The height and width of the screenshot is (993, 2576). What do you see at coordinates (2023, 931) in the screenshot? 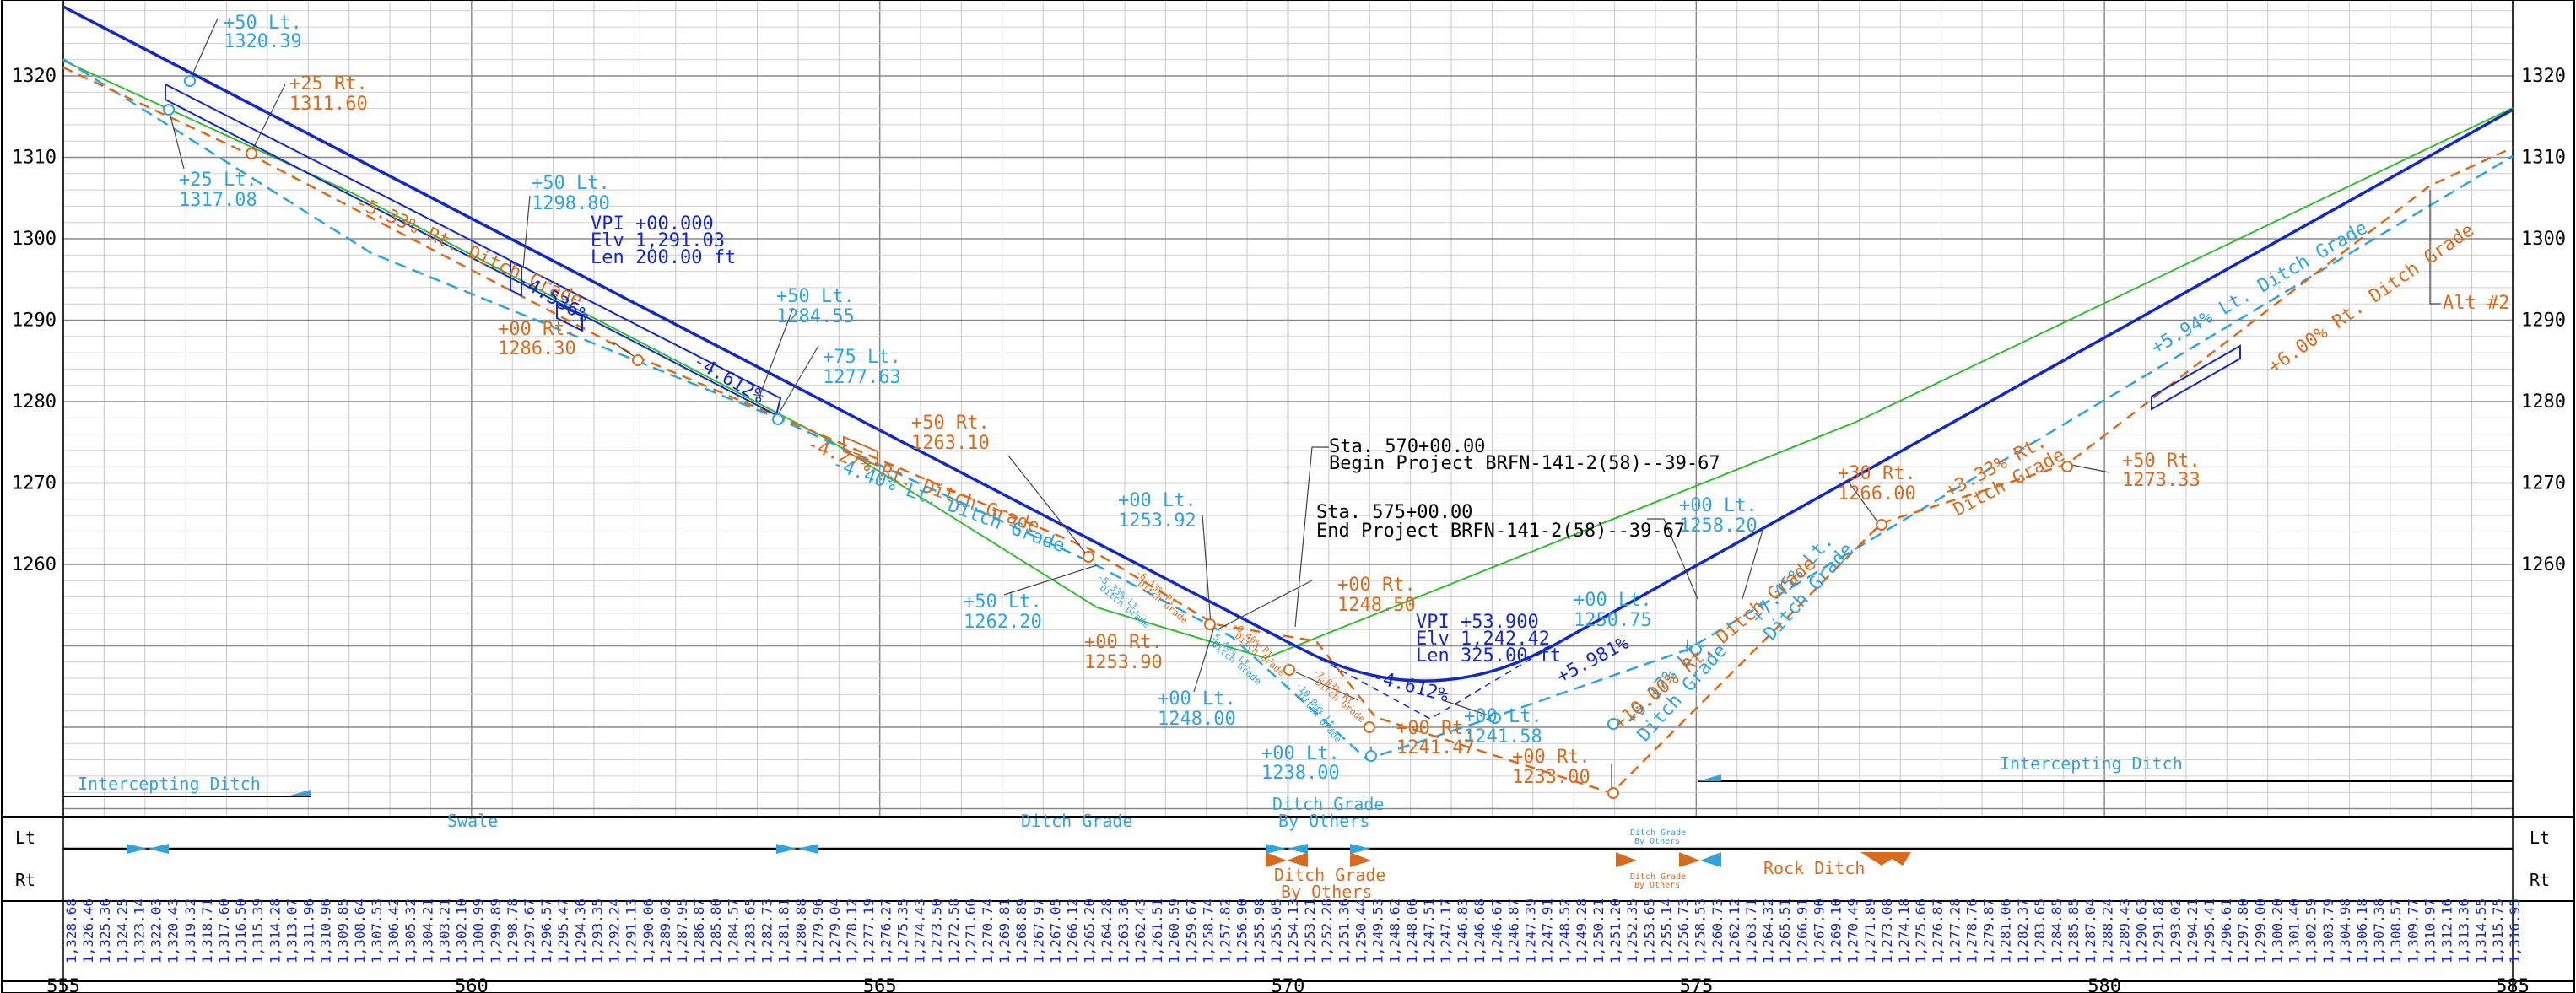
I see `station-elevation: 1,282.37` at bounding box center [2023, 931].